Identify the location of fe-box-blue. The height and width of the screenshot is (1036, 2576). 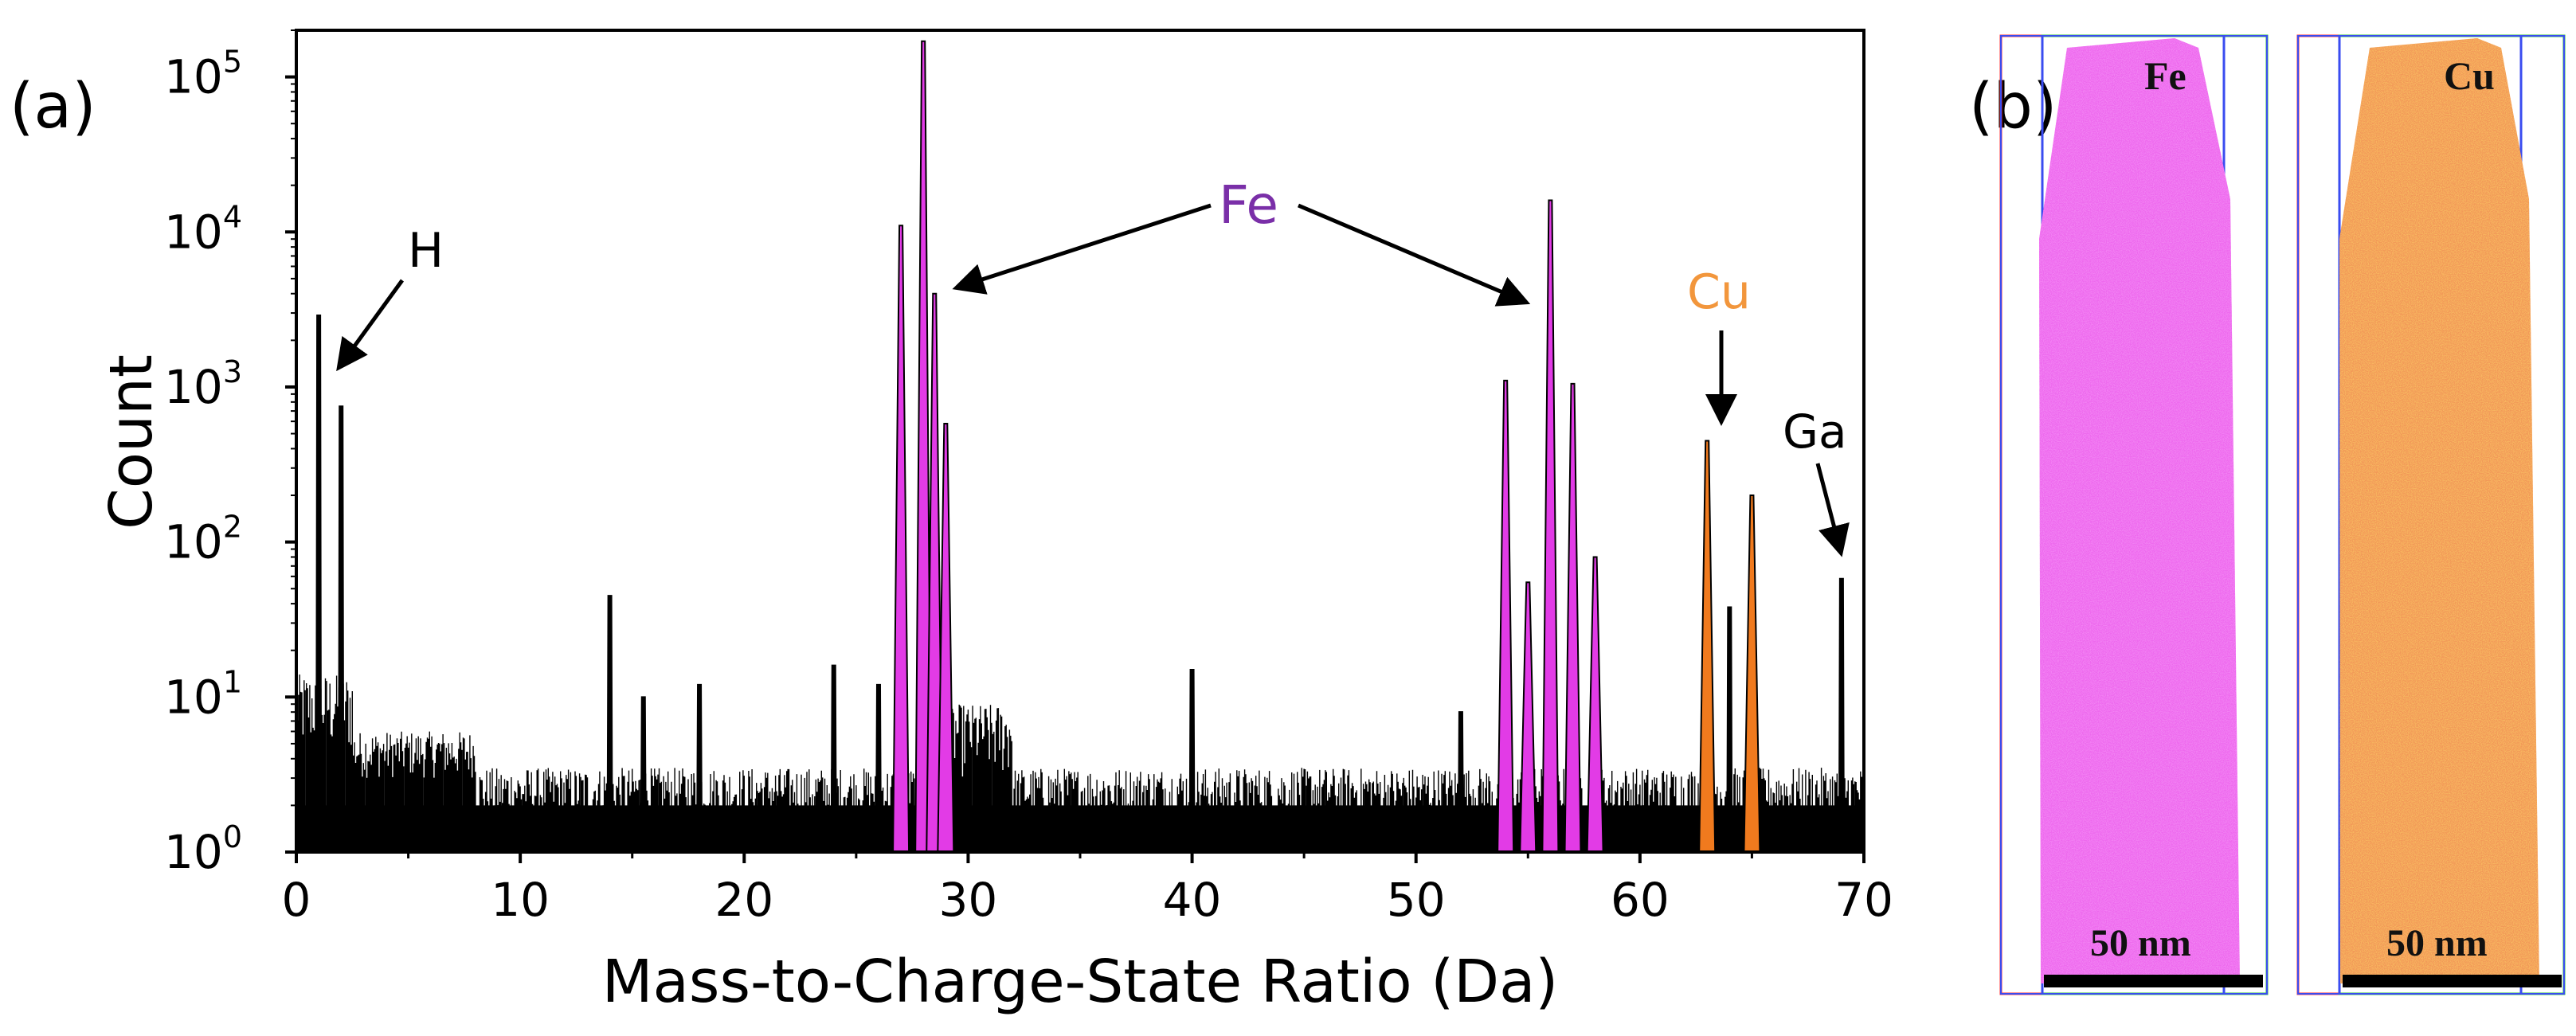
(2134, 515).